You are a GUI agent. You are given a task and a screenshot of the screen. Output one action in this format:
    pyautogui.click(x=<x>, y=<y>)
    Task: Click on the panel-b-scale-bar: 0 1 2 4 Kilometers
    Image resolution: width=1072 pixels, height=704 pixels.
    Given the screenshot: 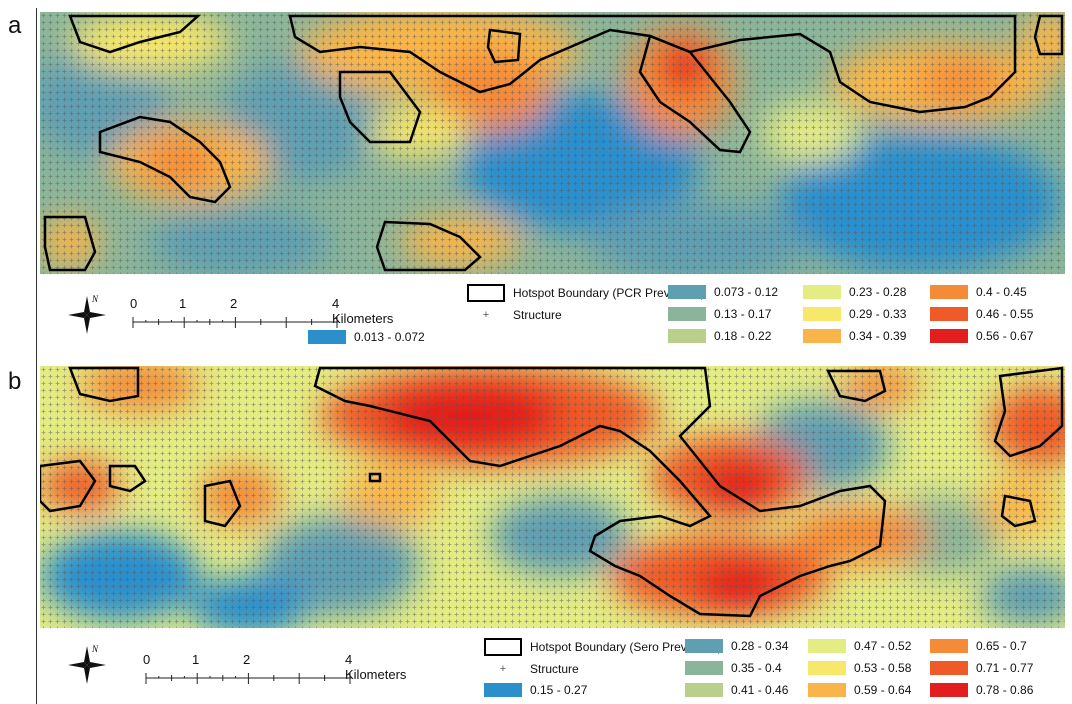 What is the action you would take?
    pyautogui.click(x=274, y=670)
    